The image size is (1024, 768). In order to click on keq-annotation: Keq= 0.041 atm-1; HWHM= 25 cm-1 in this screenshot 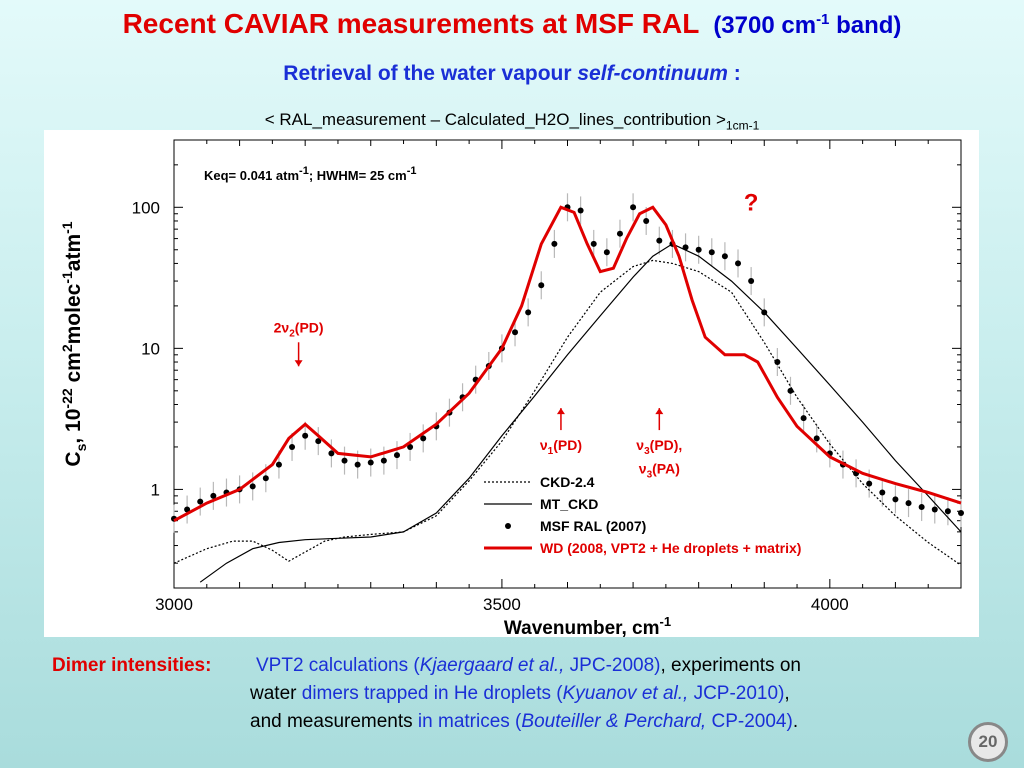, I will do `click(310, 174)`.